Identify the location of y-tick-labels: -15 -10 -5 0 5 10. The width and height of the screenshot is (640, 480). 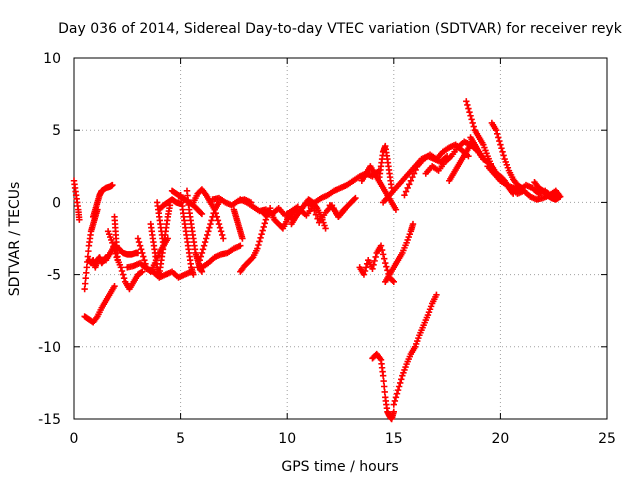
(49, 239).